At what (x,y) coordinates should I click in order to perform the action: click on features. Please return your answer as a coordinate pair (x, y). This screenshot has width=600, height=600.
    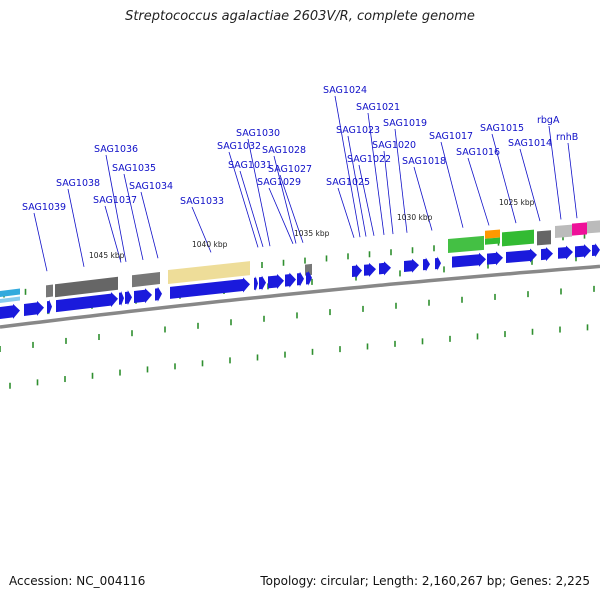
    Looking at the image, I should click on (300, 261).